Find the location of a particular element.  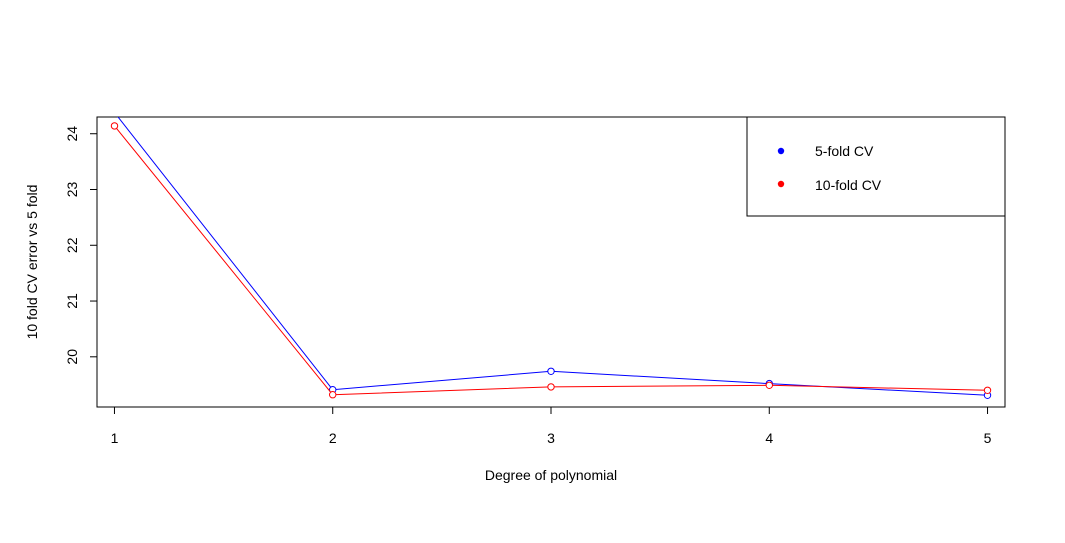

y-tick-label: 22 is located at coordinates (72, 245).